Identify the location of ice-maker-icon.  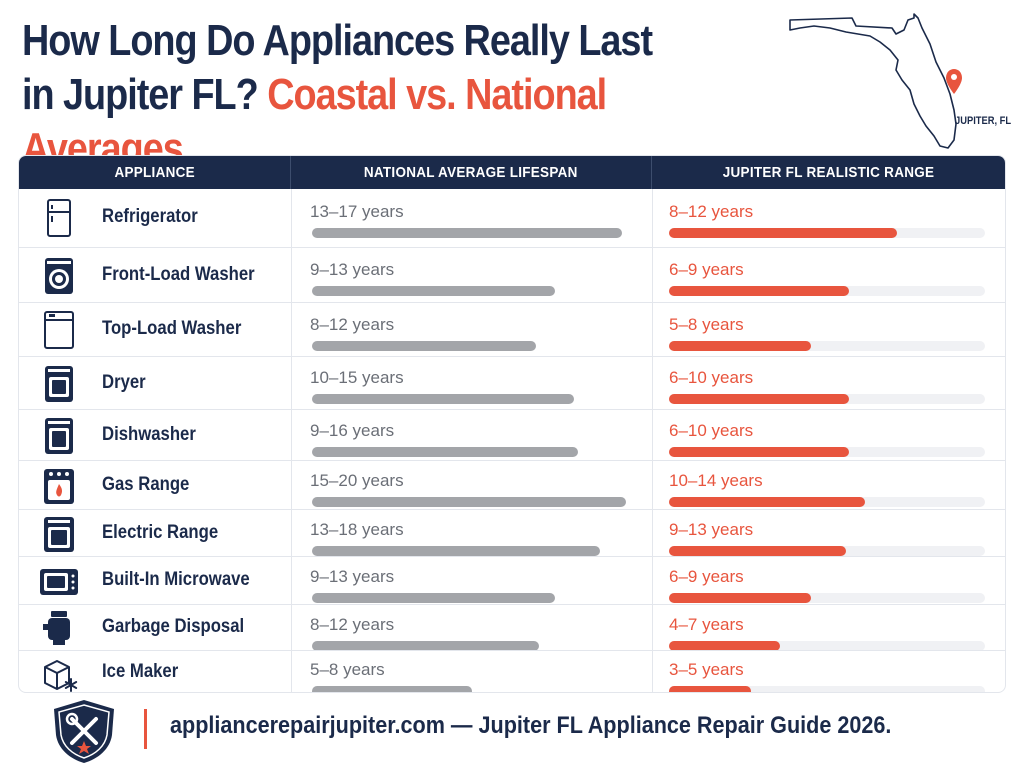
(61, 676).